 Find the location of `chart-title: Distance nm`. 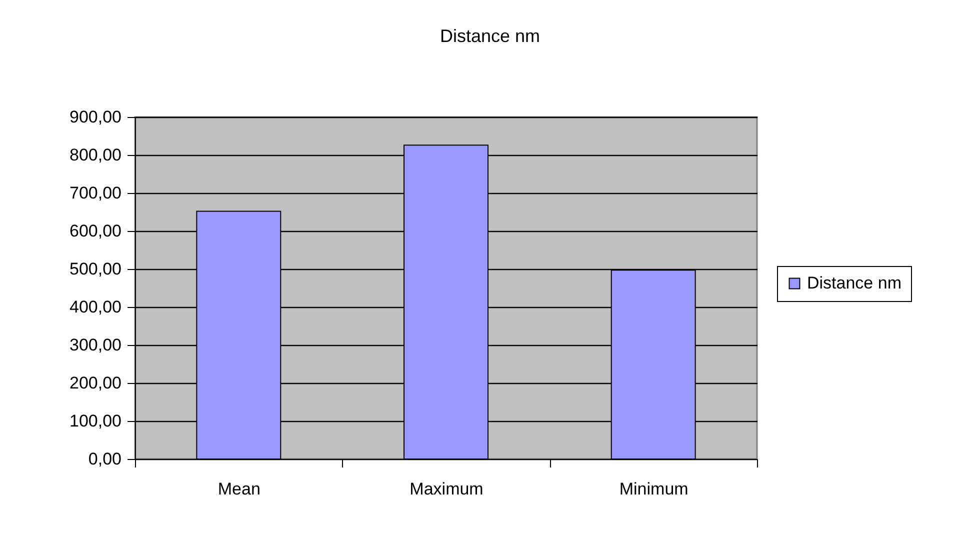

chart-title: Distance nm is located at coordinates (490, 36).